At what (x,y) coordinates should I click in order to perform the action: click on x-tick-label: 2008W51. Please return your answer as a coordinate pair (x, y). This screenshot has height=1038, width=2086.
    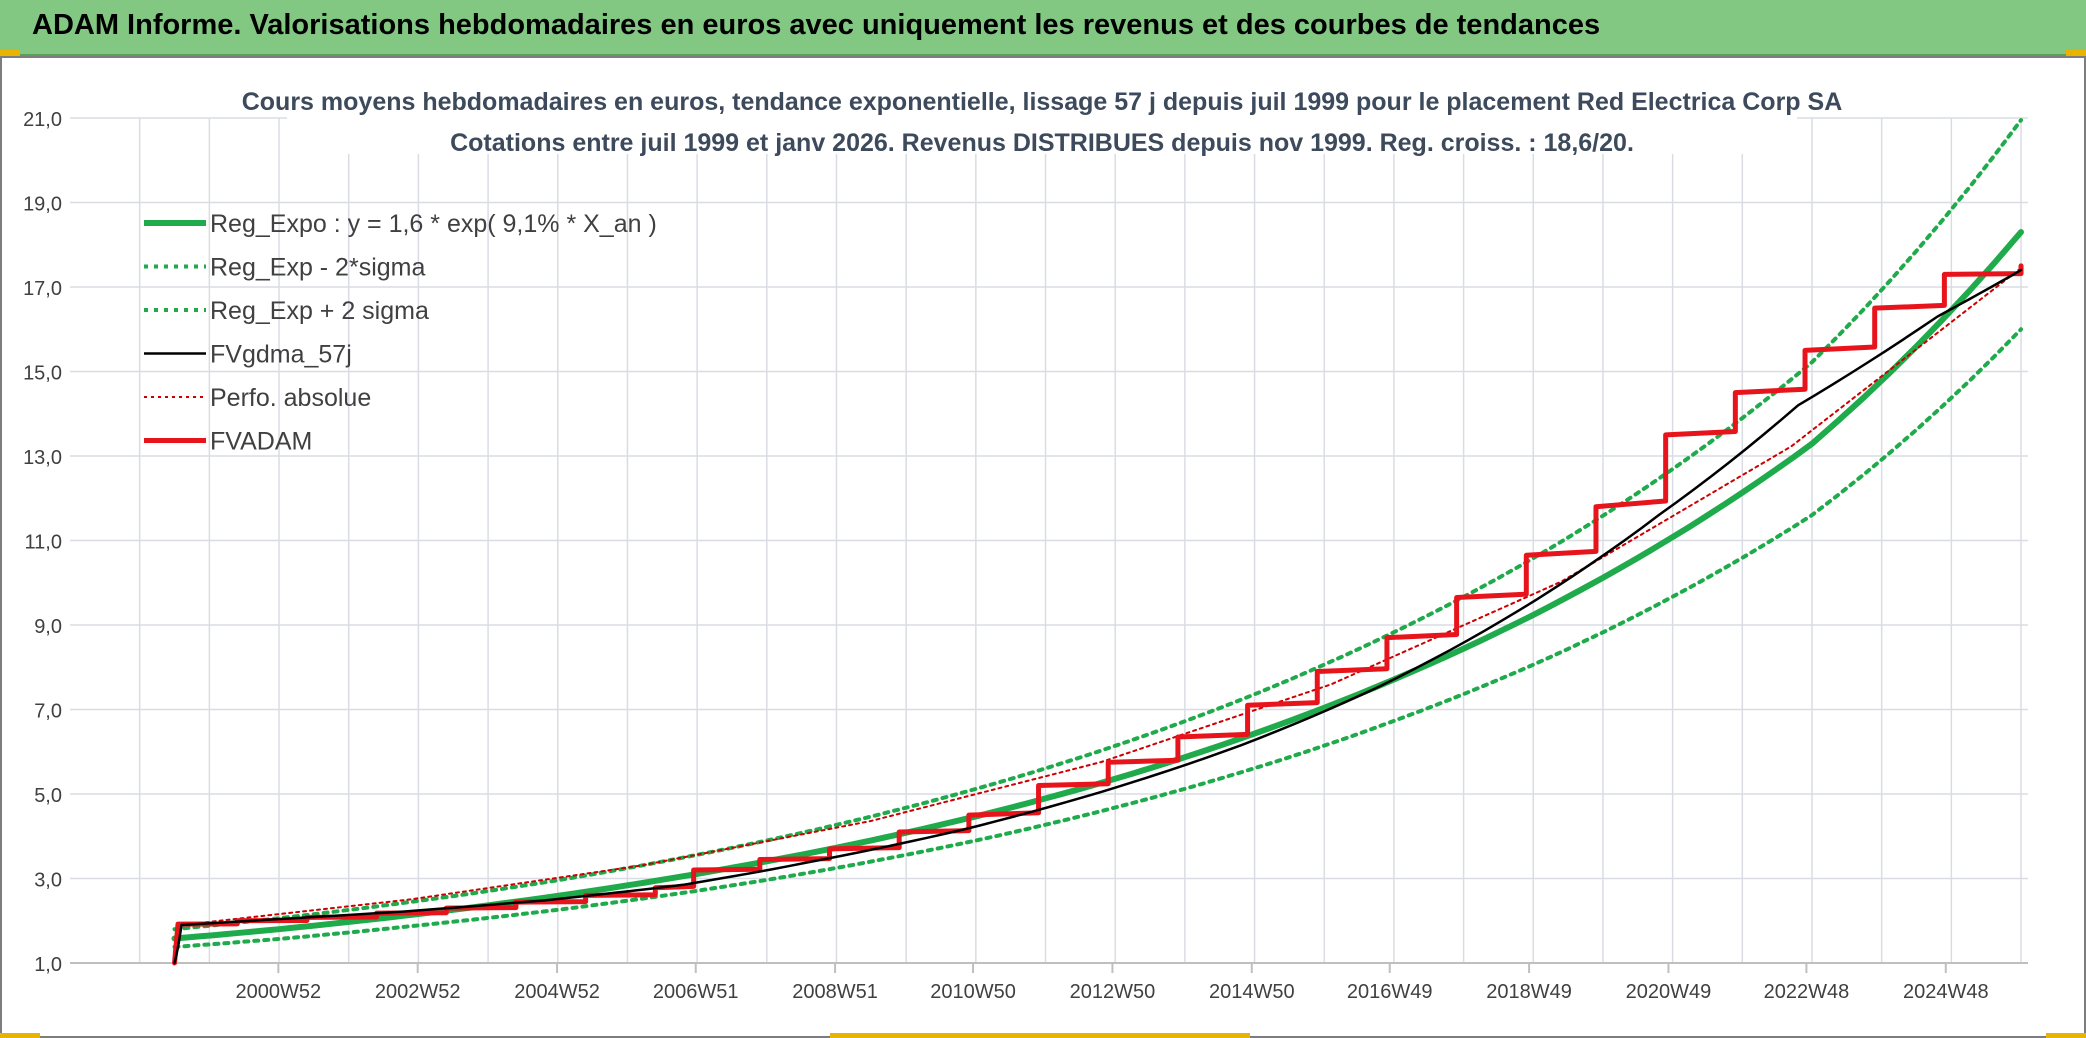
    Looking at the image, I should click on (835, 992).